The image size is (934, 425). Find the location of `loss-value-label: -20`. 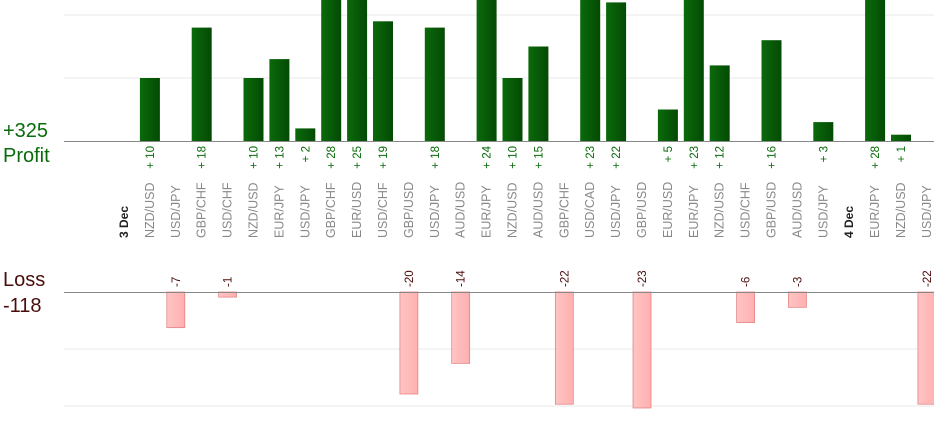

loss-value-label: -20 is located at coordinates (410, 278).